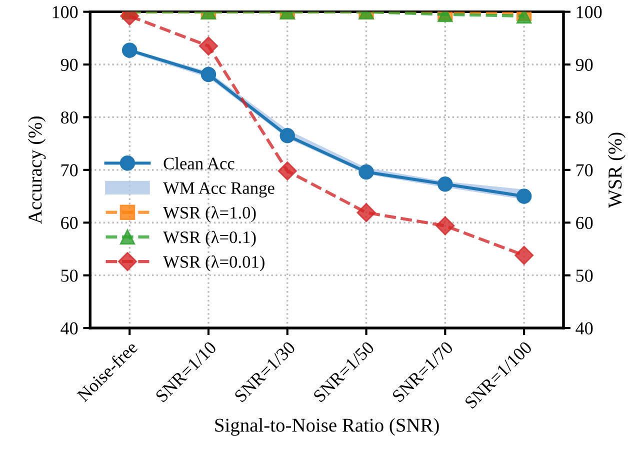 The width and height of the screenshot is (644, 472). Describe the element at coordinates (209, 214) in the screenshot. I see `legend-label: WSR (λ=1.0)` at that location.